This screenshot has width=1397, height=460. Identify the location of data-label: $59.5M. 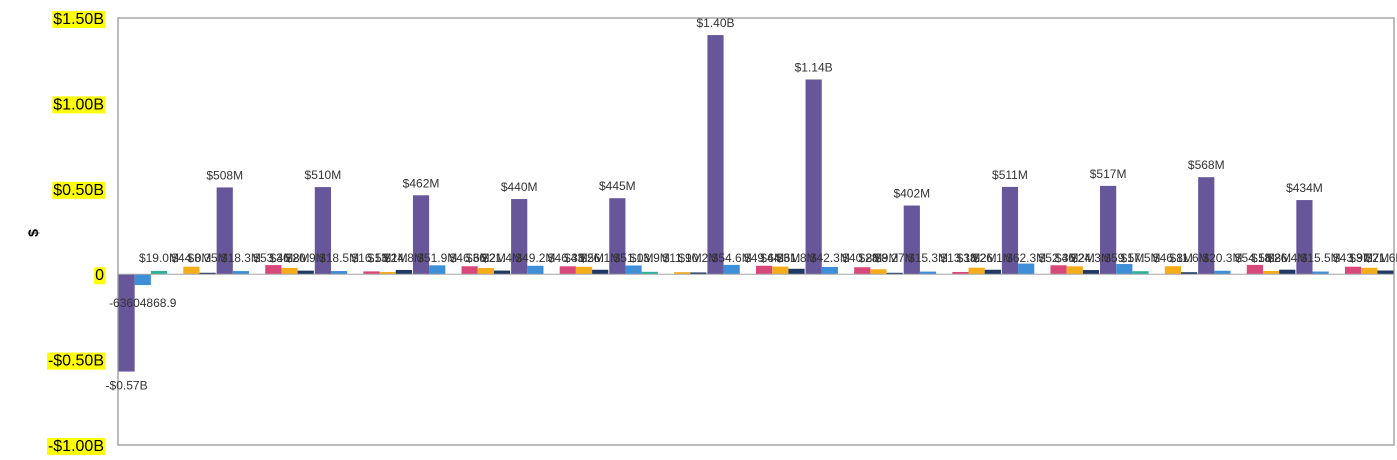
(1124, 258).